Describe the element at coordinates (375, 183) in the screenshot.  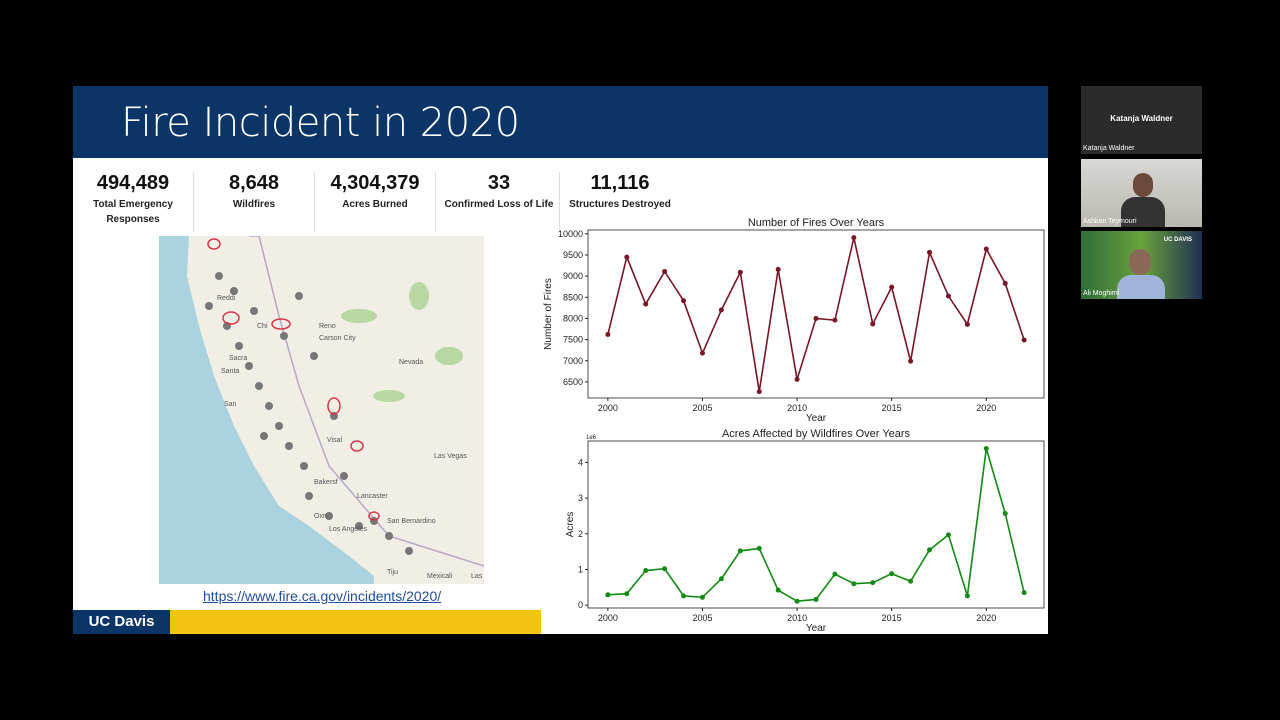
I see `stat-value: 4,304,379` at that location.